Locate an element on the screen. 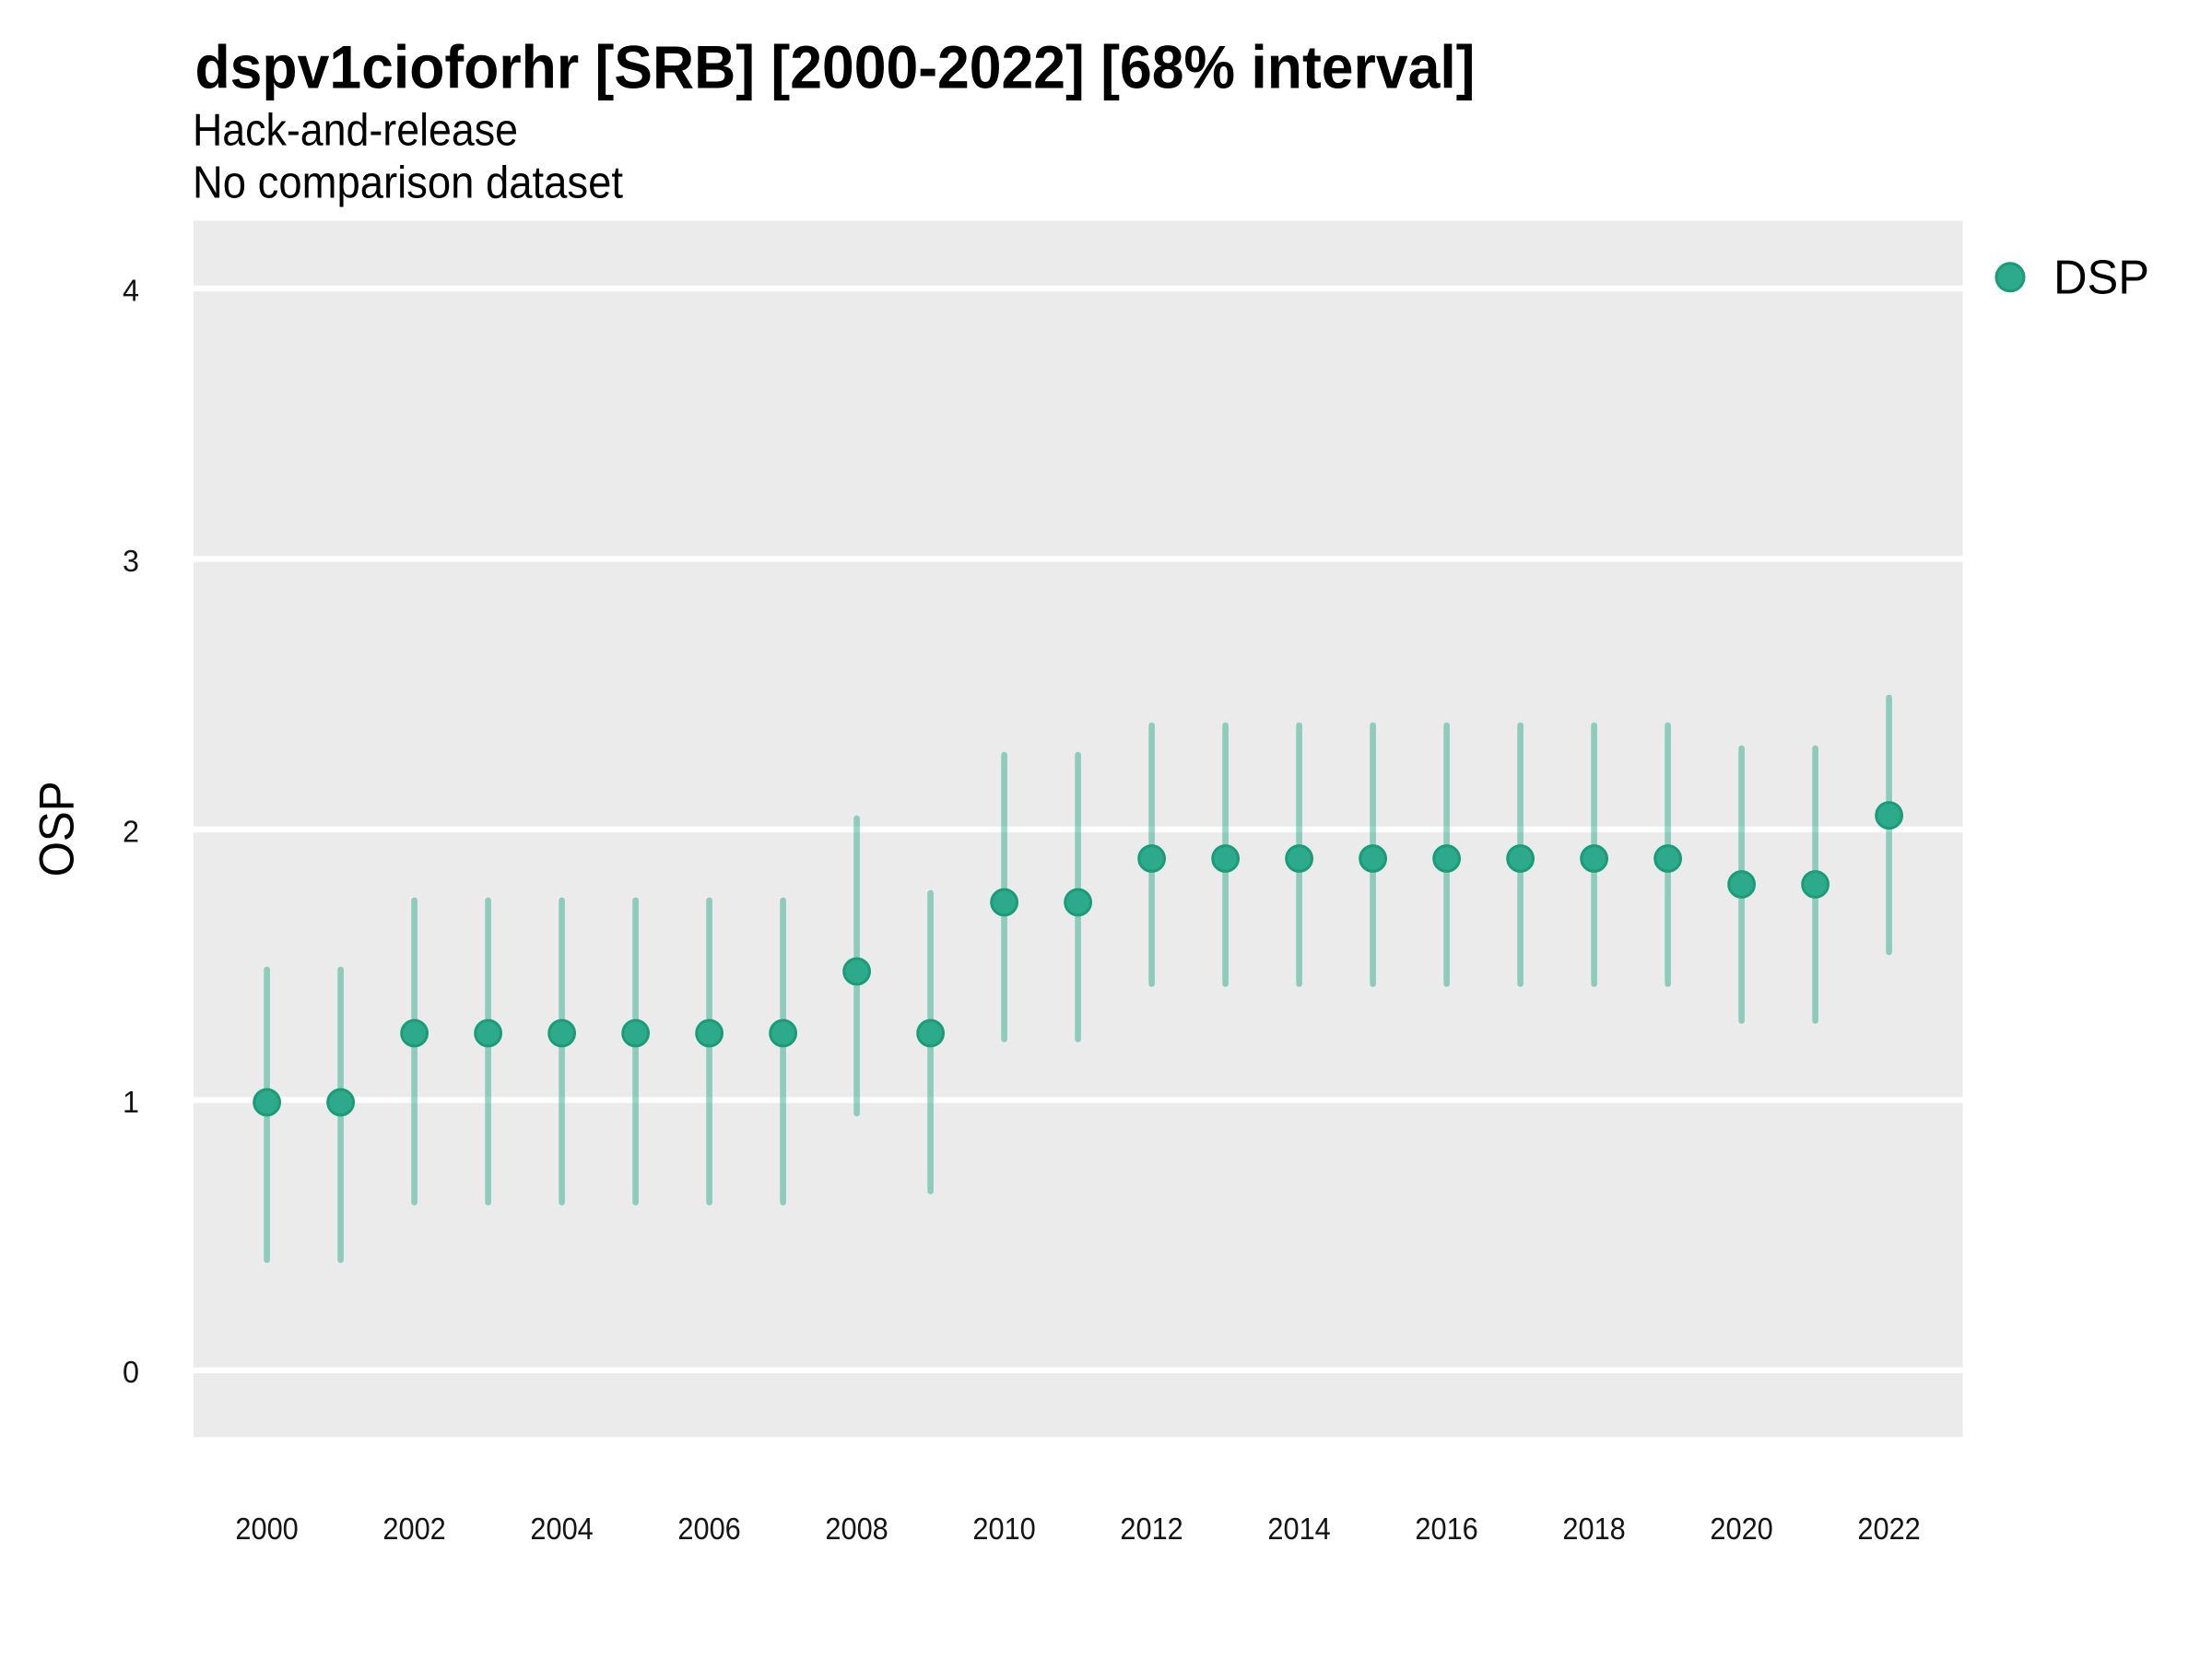 This screenshot has width=2212, height=1659. svg-text: 4 is located at coordinates (131, 290).